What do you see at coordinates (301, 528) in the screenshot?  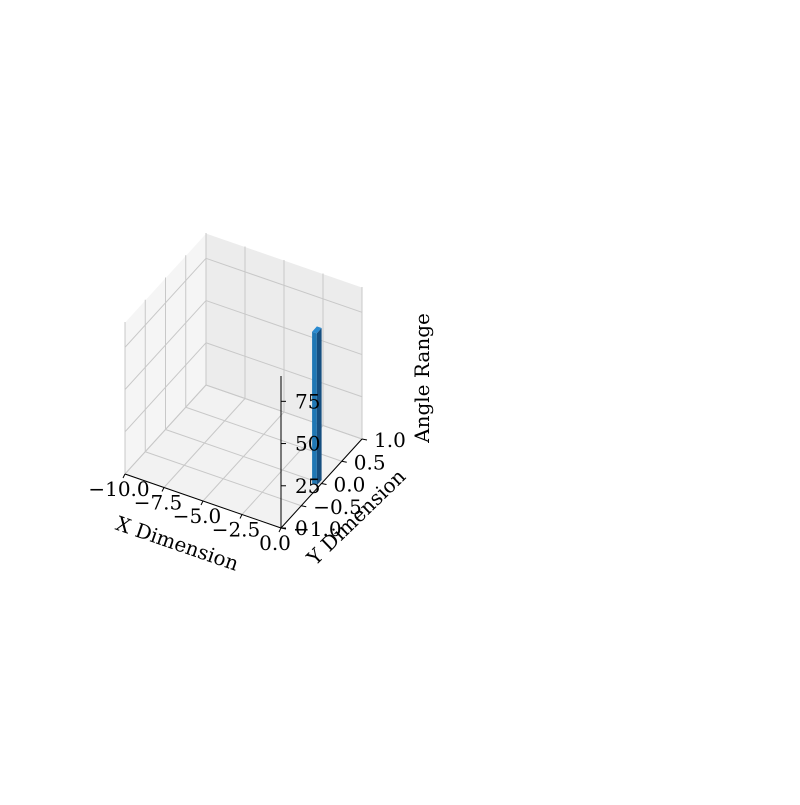 I see `z-tick-label: 0` at bounding box center [301, 528].